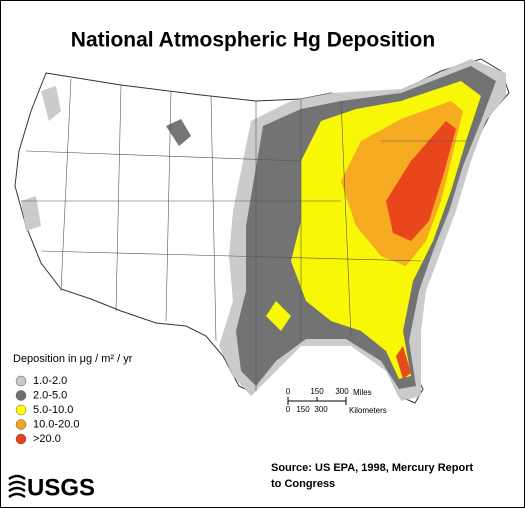  Describe the element at coordinates (362, 392) in the screenshot. I see `scale-unit: Miles` at that location.